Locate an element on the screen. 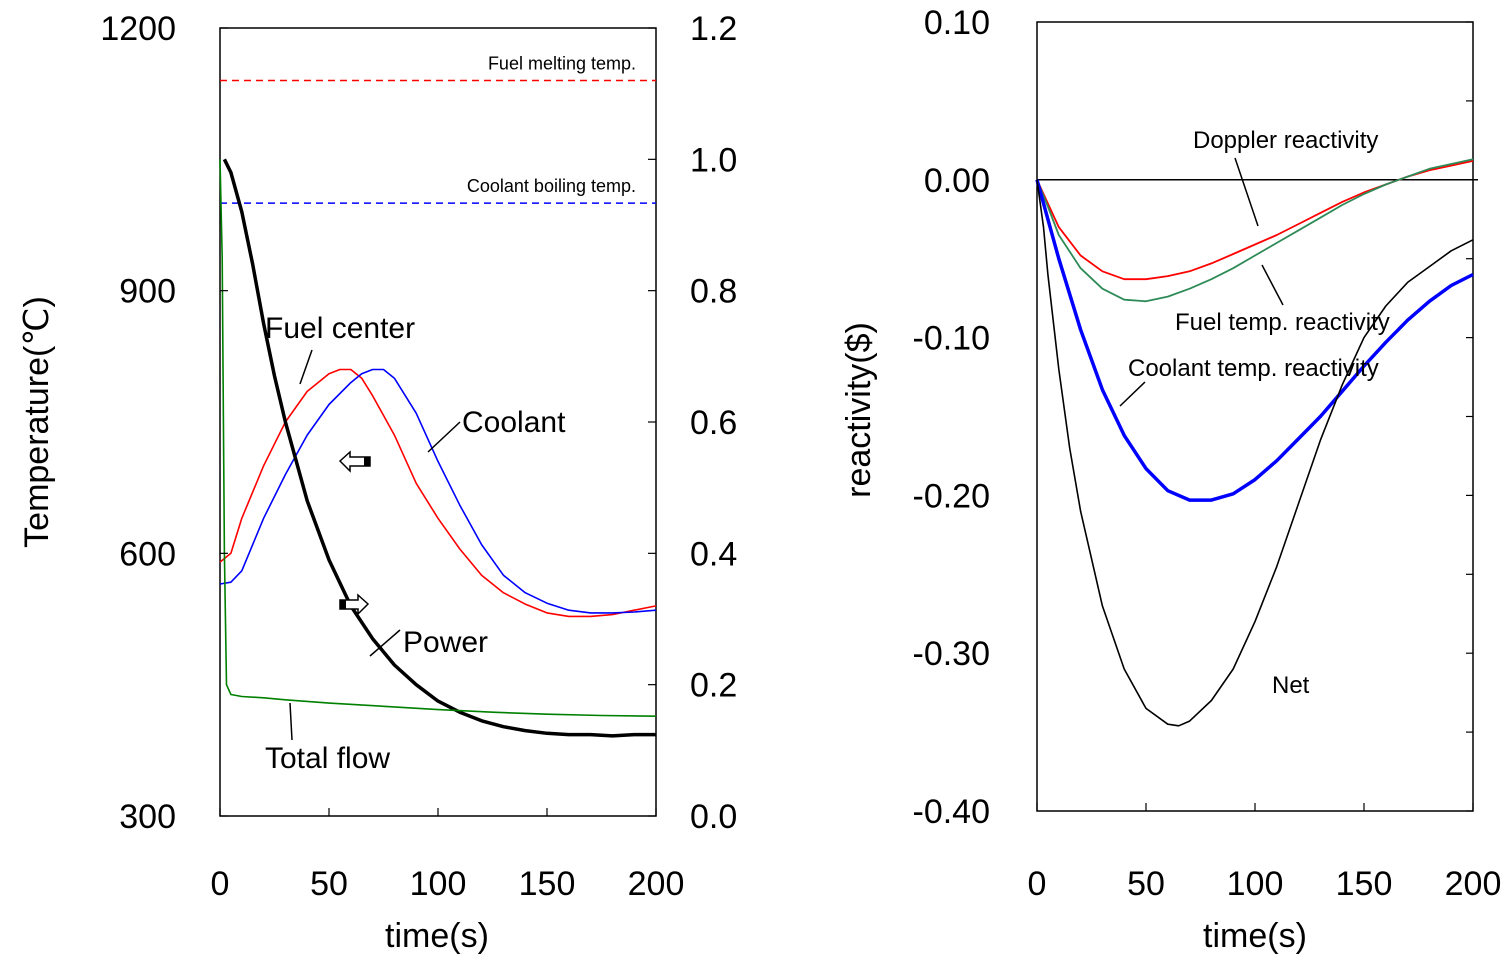 The height and width of the screenshot is (963, 1508). doppler-reactivity-series-line is located at coordinates (1255, 220).